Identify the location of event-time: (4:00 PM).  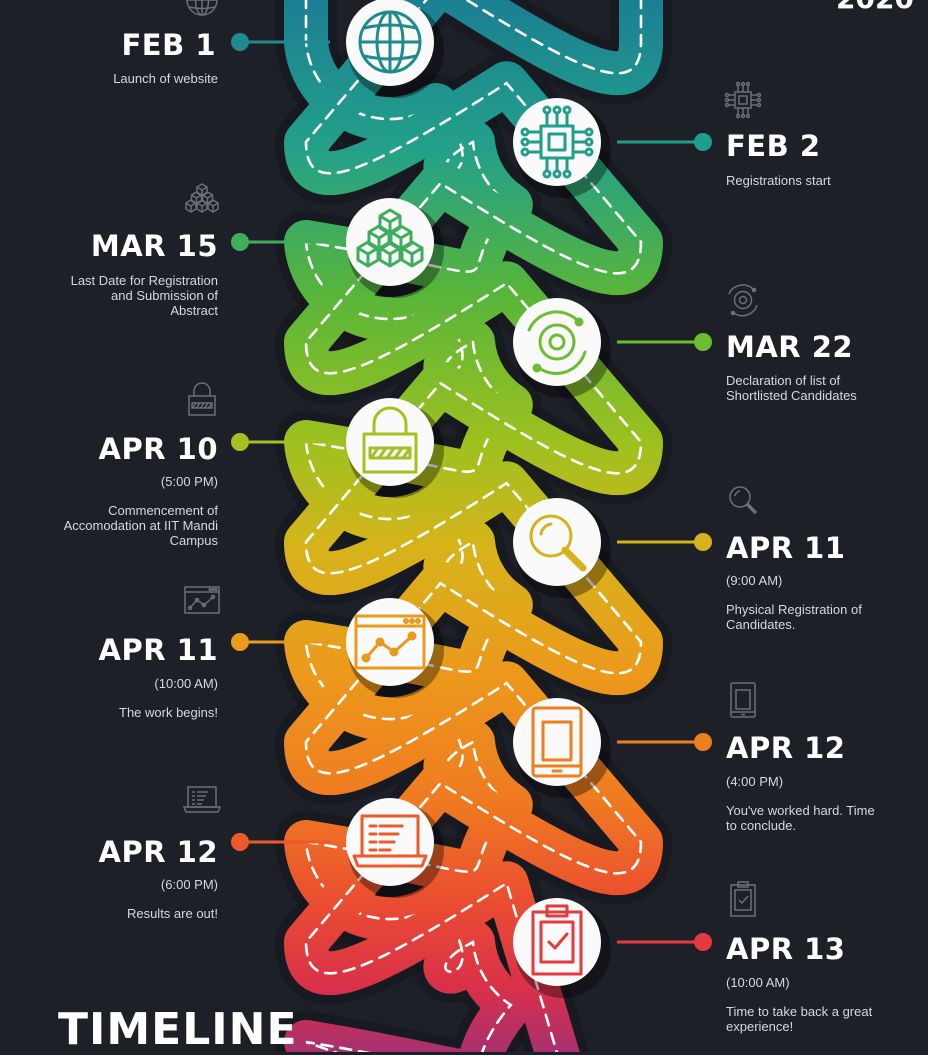
(755, 781).